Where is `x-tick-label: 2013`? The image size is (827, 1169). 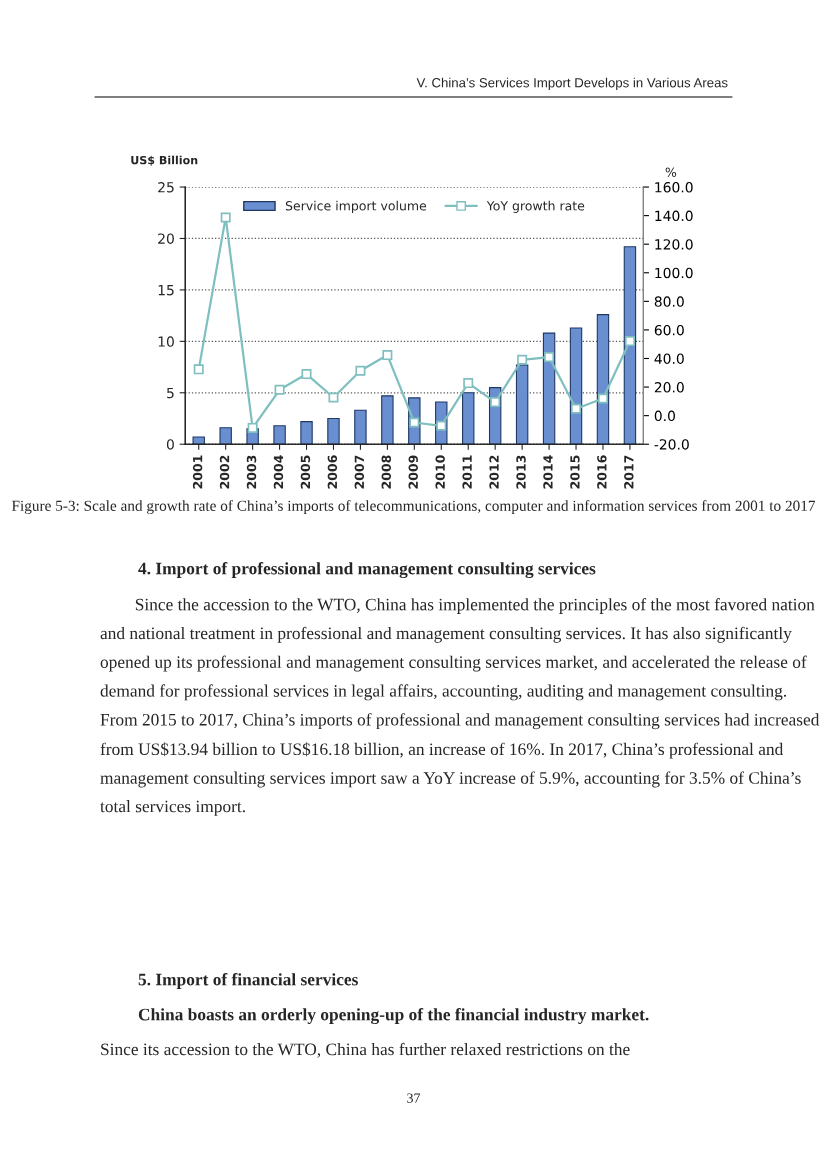
x-tick-label: 2013 is located at coordinates (521, 472).